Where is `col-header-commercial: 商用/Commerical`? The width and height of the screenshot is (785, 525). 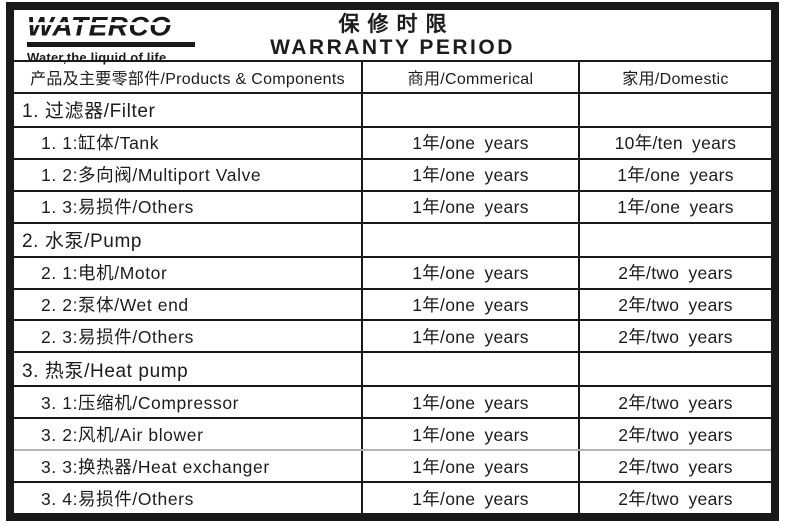
col-header-commercial: 商用/Commerical is located at coordinates (471, 77).